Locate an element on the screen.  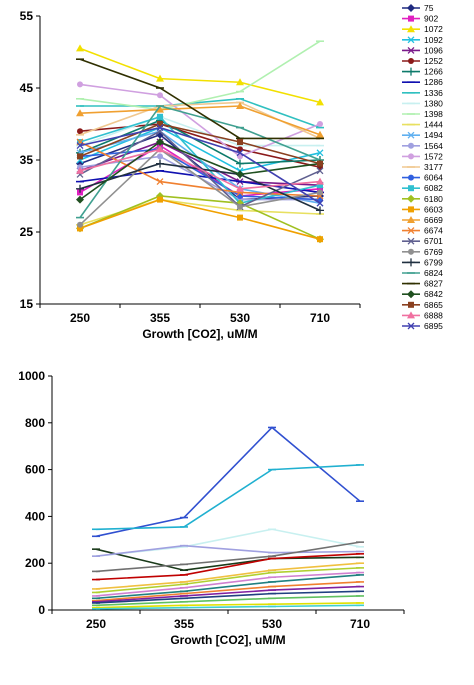
legend-item: 1572 is located at coordinates (422, 156).